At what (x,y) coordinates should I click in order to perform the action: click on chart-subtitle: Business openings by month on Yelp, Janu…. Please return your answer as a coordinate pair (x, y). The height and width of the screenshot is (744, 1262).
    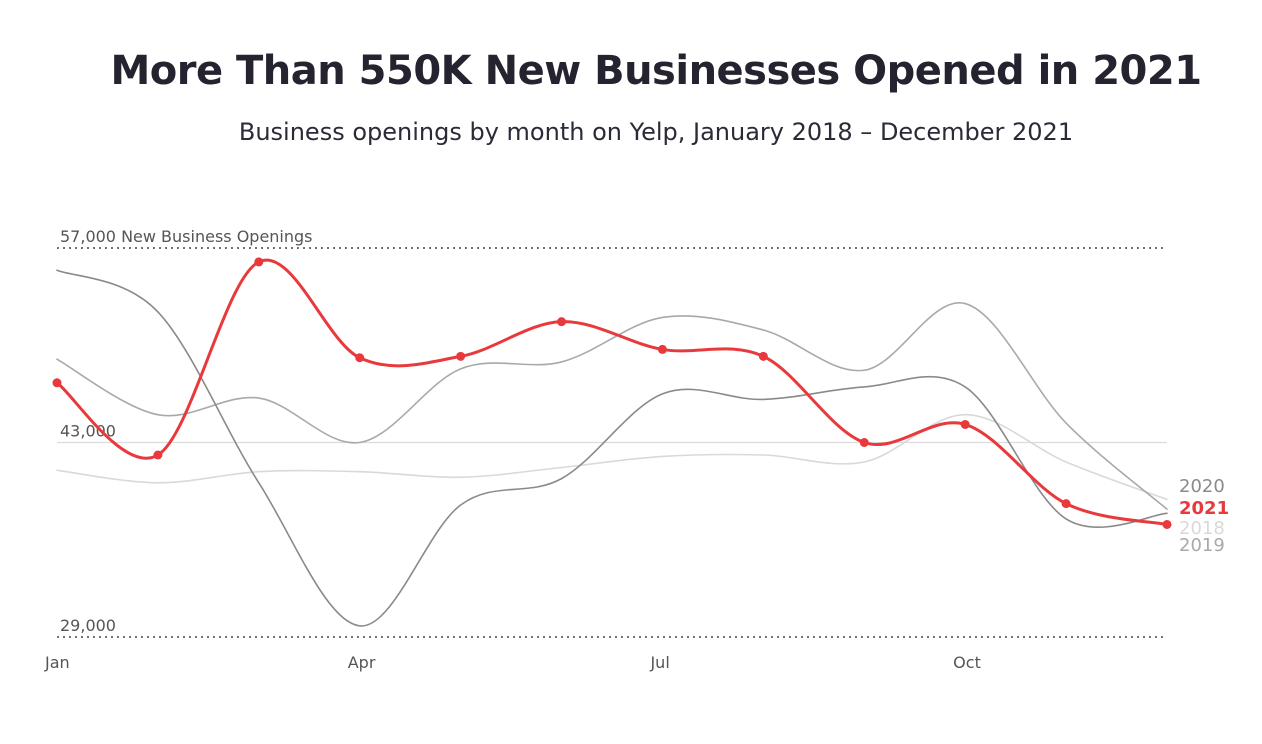
    Looking at the image, I should click on (656, 132).